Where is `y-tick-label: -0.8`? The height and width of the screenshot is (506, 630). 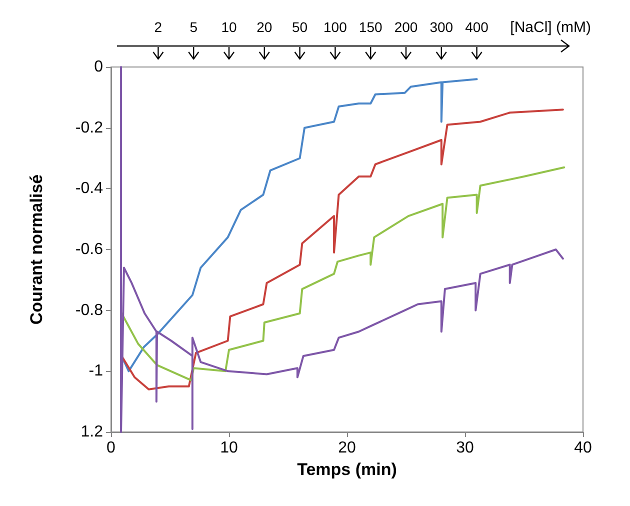
y-tick-label: -0.8 is located at coordinates (89, 310).